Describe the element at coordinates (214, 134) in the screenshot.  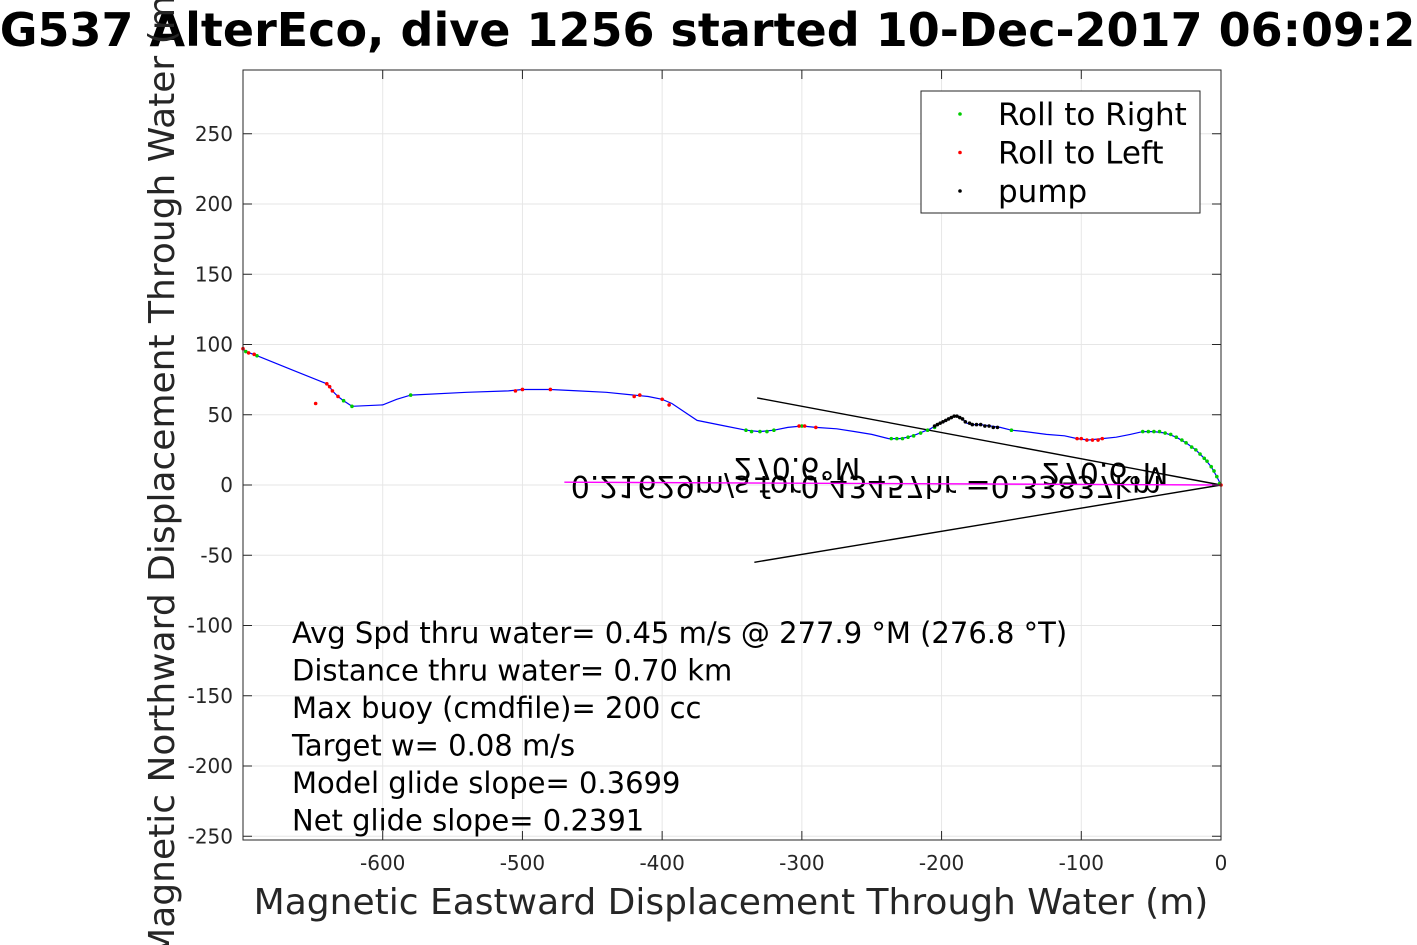
I see `y-tick-label: 250` at that location.